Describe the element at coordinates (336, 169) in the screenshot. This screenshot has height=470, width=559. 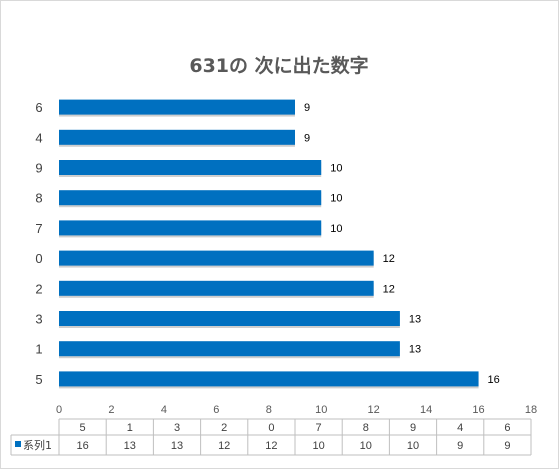
I see `data-label-9: 10` at that location.